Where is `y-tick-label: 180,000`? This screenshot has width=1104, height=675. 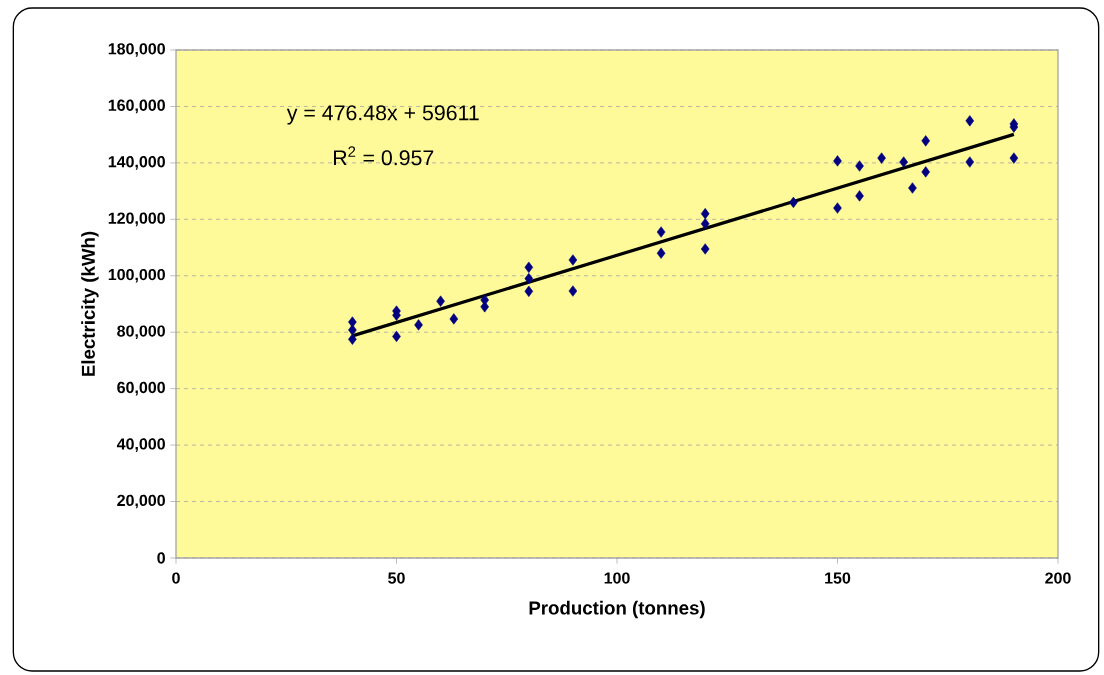 y-tick-label: 180,000 is located at coordinates (136, 50).